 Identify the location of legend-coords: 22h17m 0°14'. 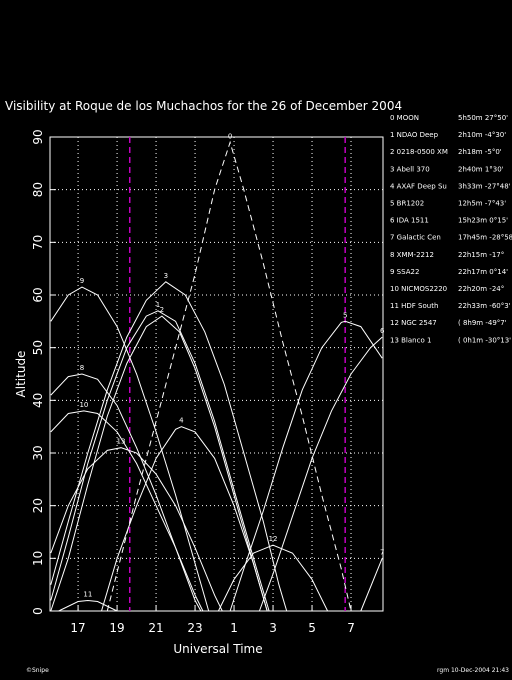
(483, 272).